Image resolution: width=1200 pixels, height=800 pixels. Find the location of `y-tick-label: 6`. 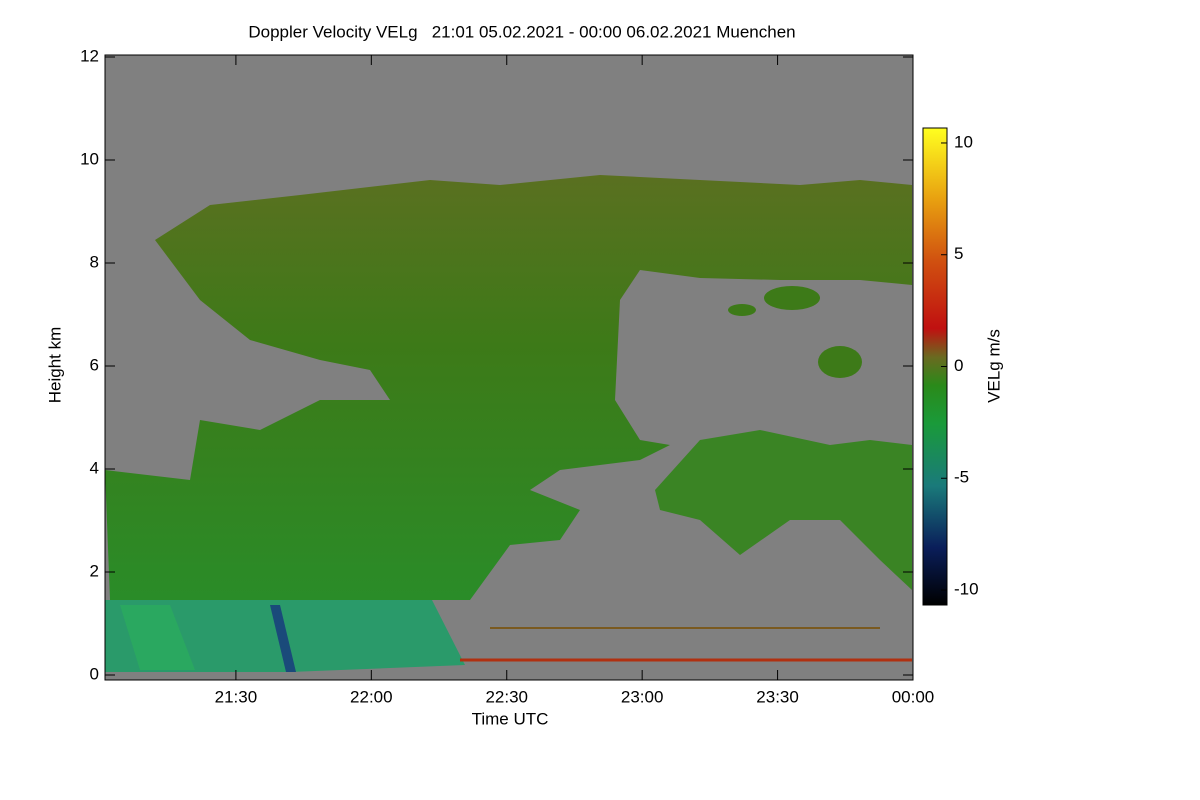

y-tick-label: 6 is located at coordinates (94, 364).